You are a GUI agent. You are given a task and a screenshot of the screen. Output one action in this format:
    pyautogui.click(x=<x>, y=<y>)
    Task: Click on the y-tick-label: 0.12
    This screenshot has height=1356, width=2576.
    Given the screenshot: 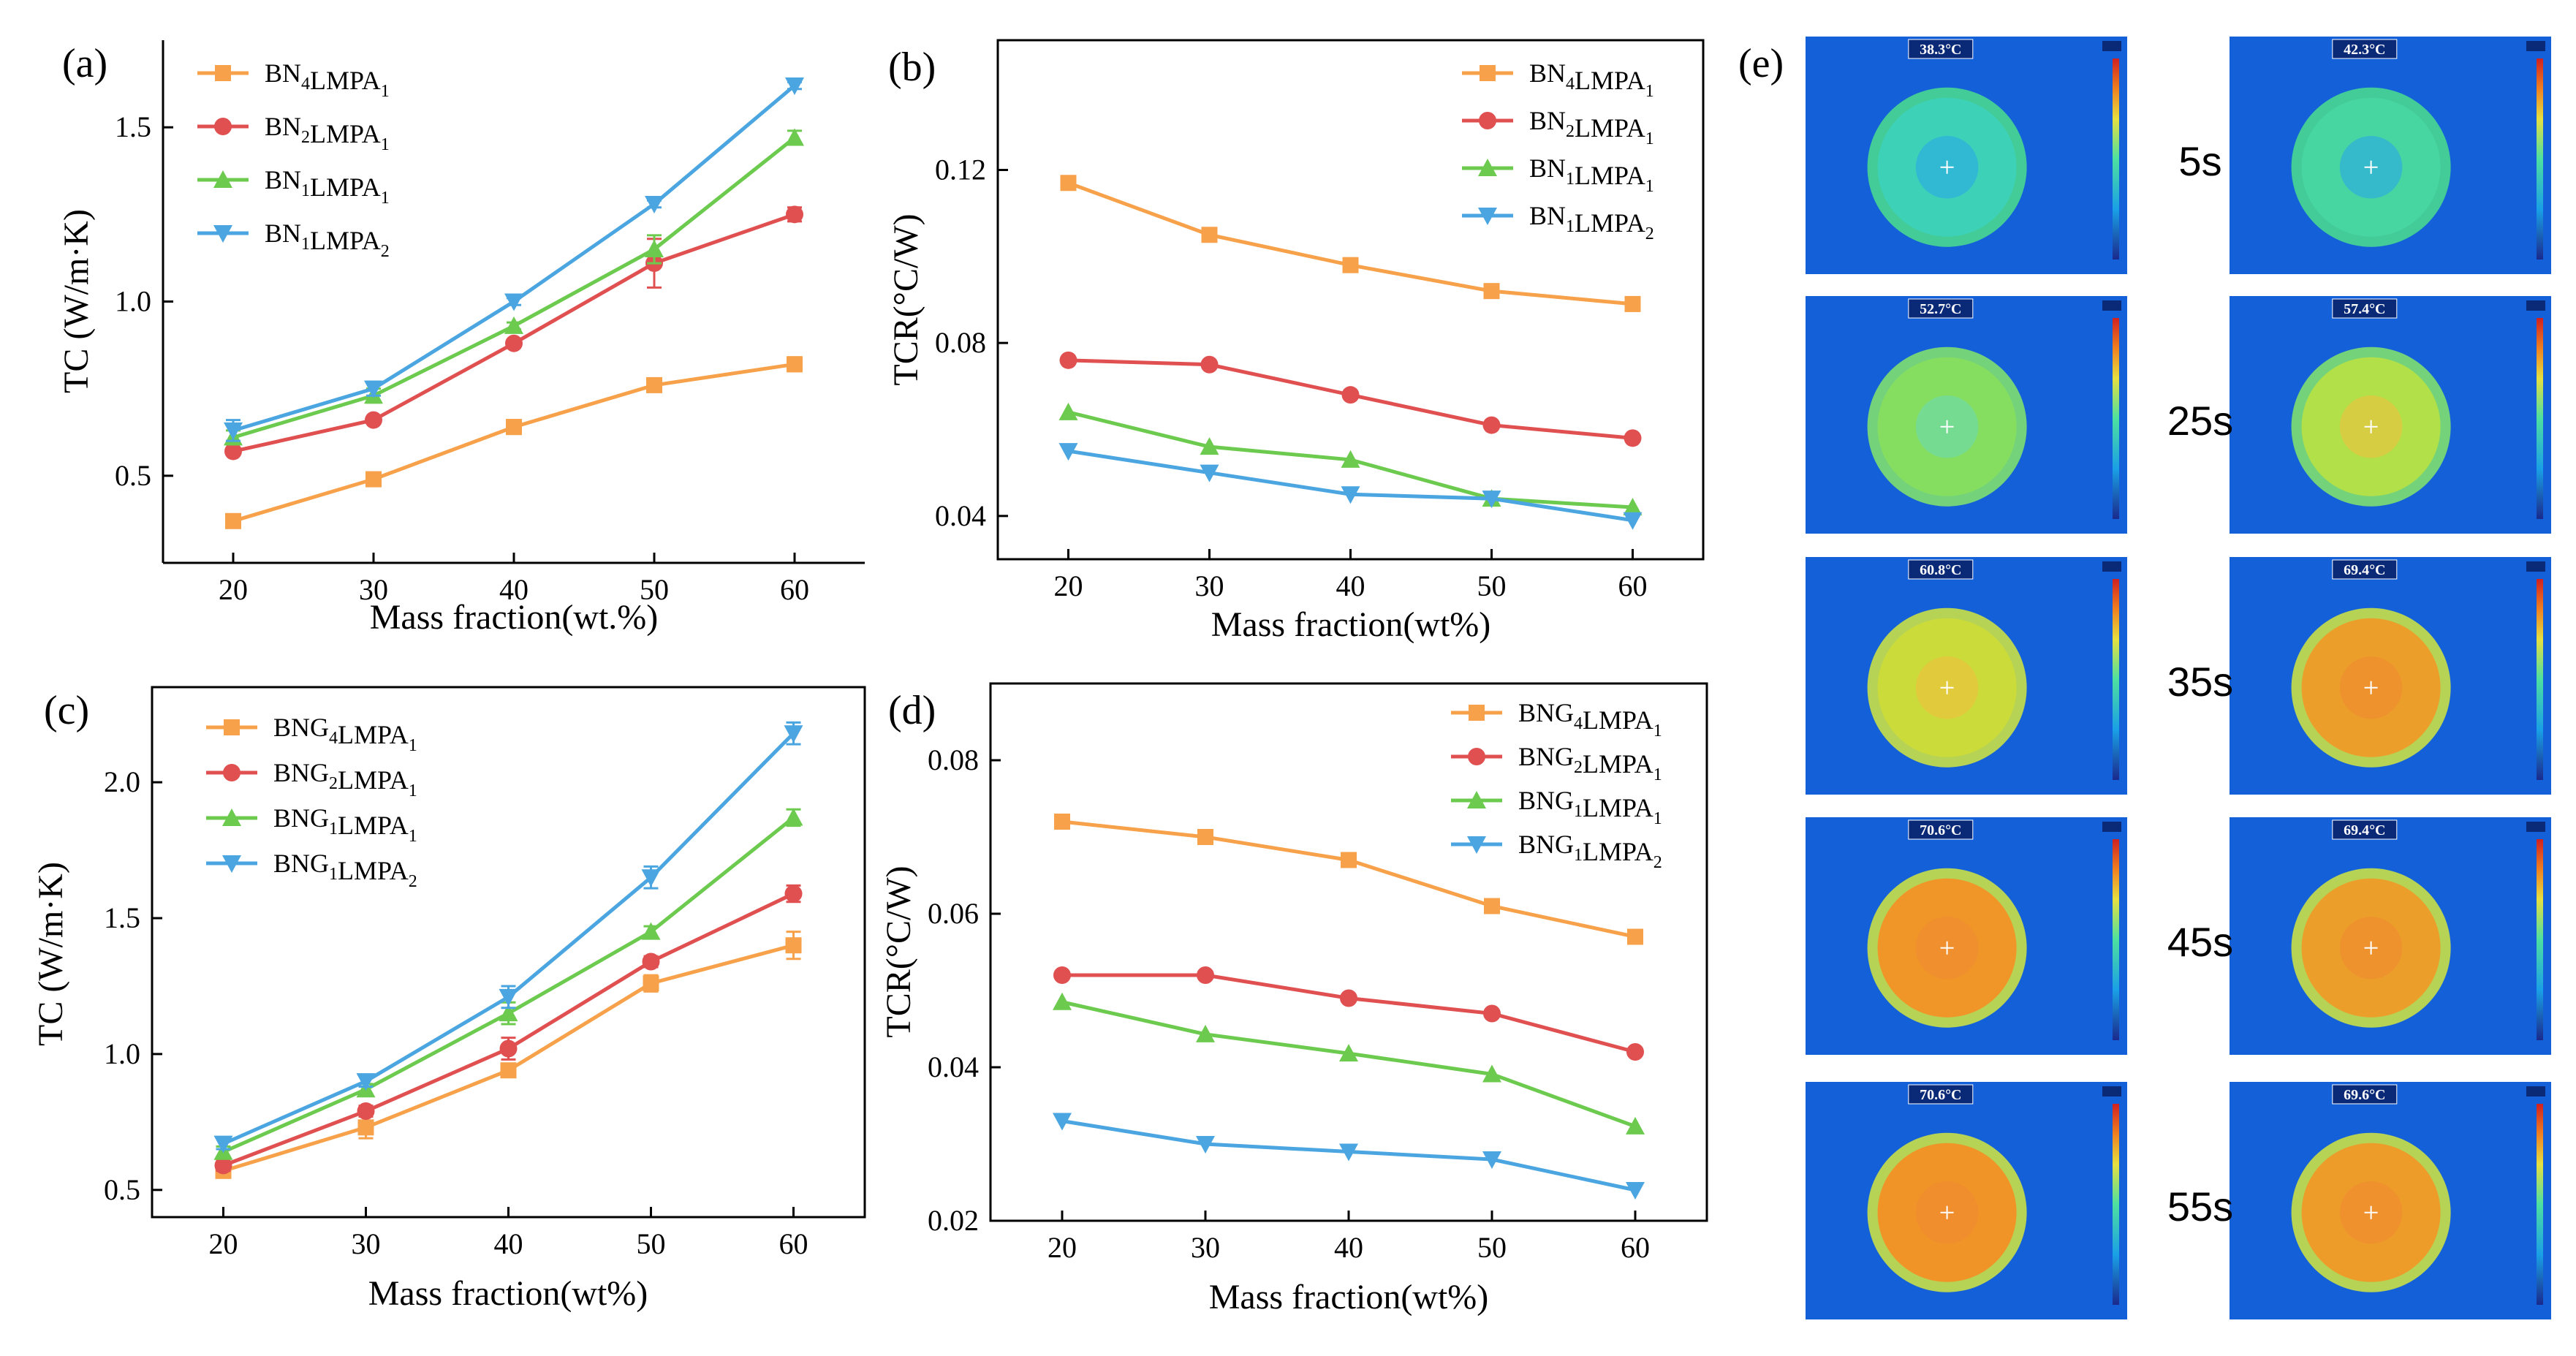 What is the action you would take?
    pyautogui.click(x=960, y=170)
    